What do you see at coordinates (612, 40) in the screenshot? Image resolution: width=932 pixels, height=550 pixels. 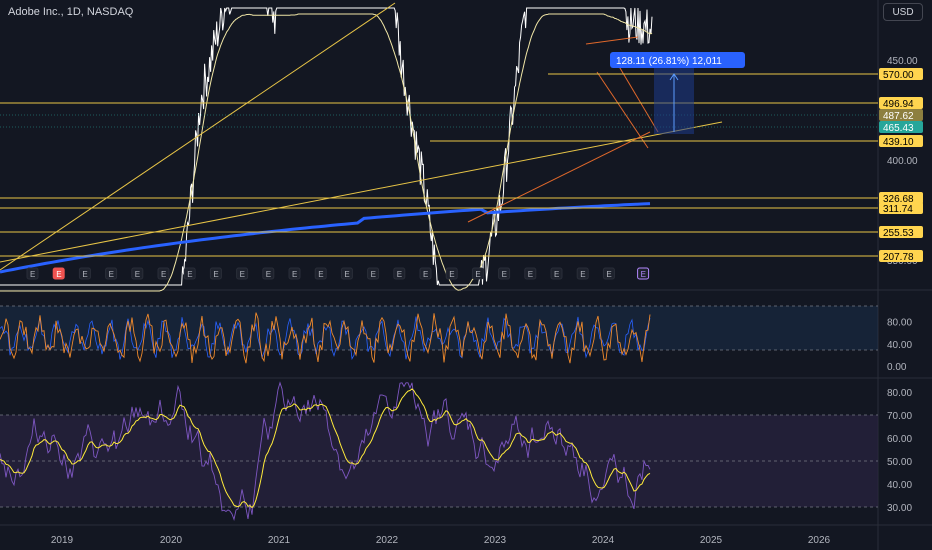 I see `channel-top` at bounding box center [612, 40].